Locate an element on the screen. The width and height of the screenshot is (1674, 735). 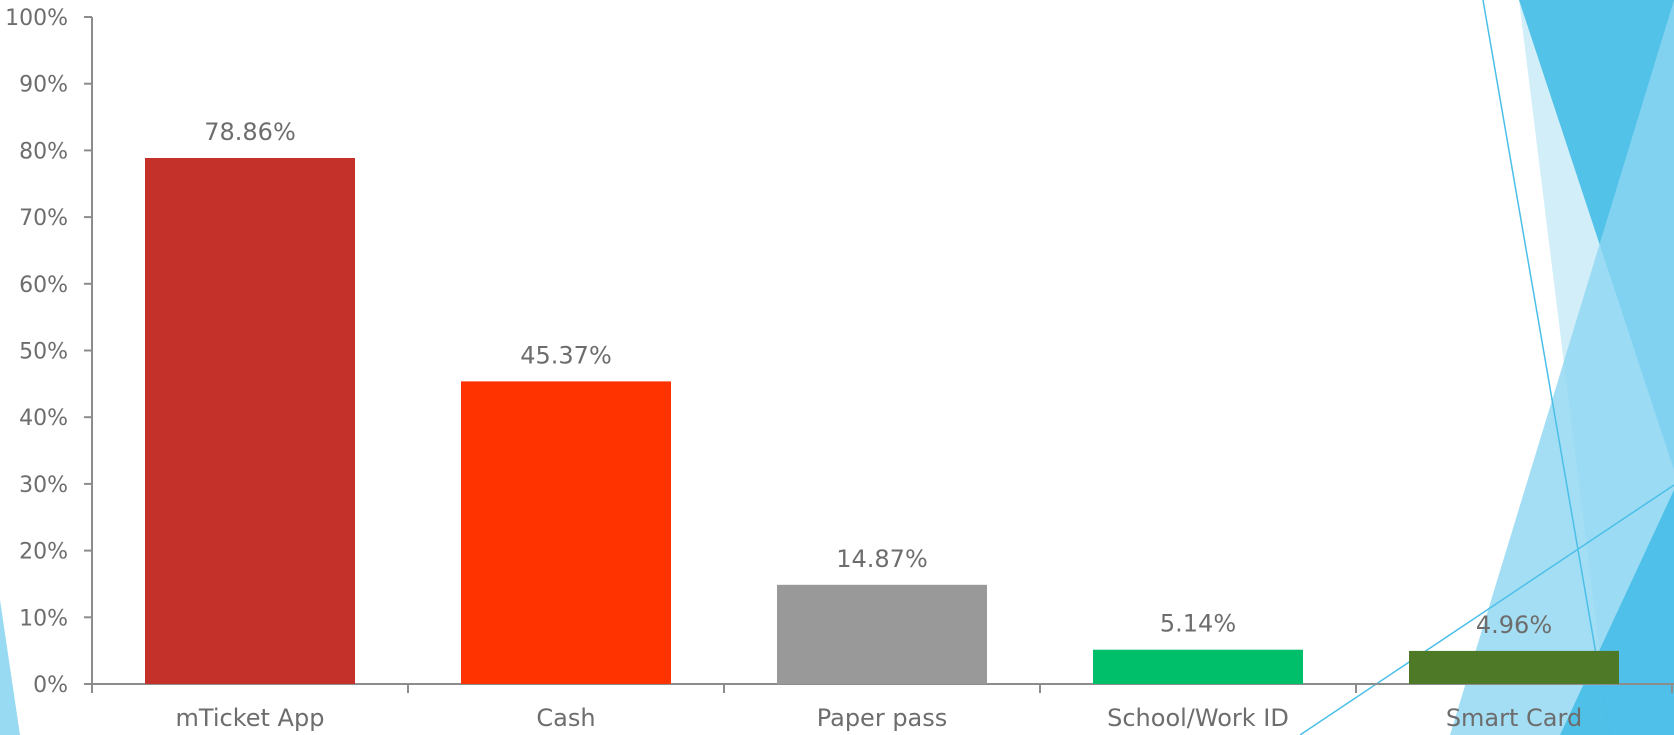
y-tick-label: 60% is located at coordinates (43, 285).